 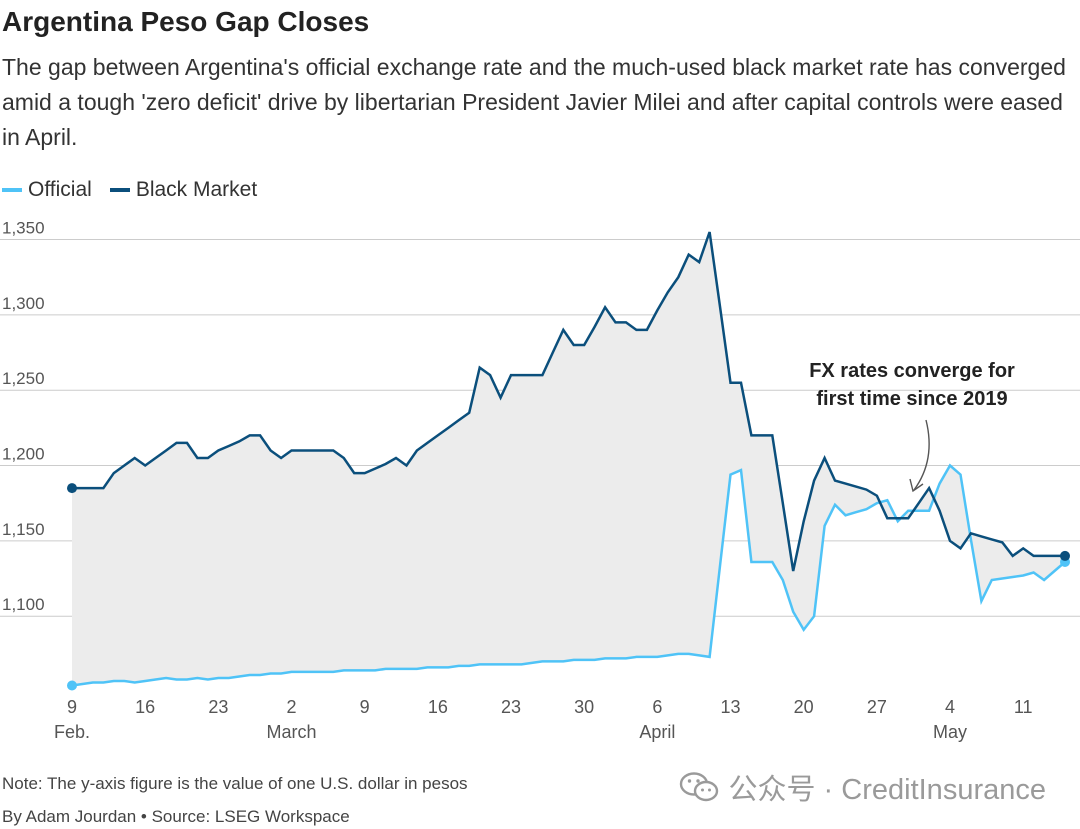 I want to click on x-tick-label: 27, so click(x=877, y=707).